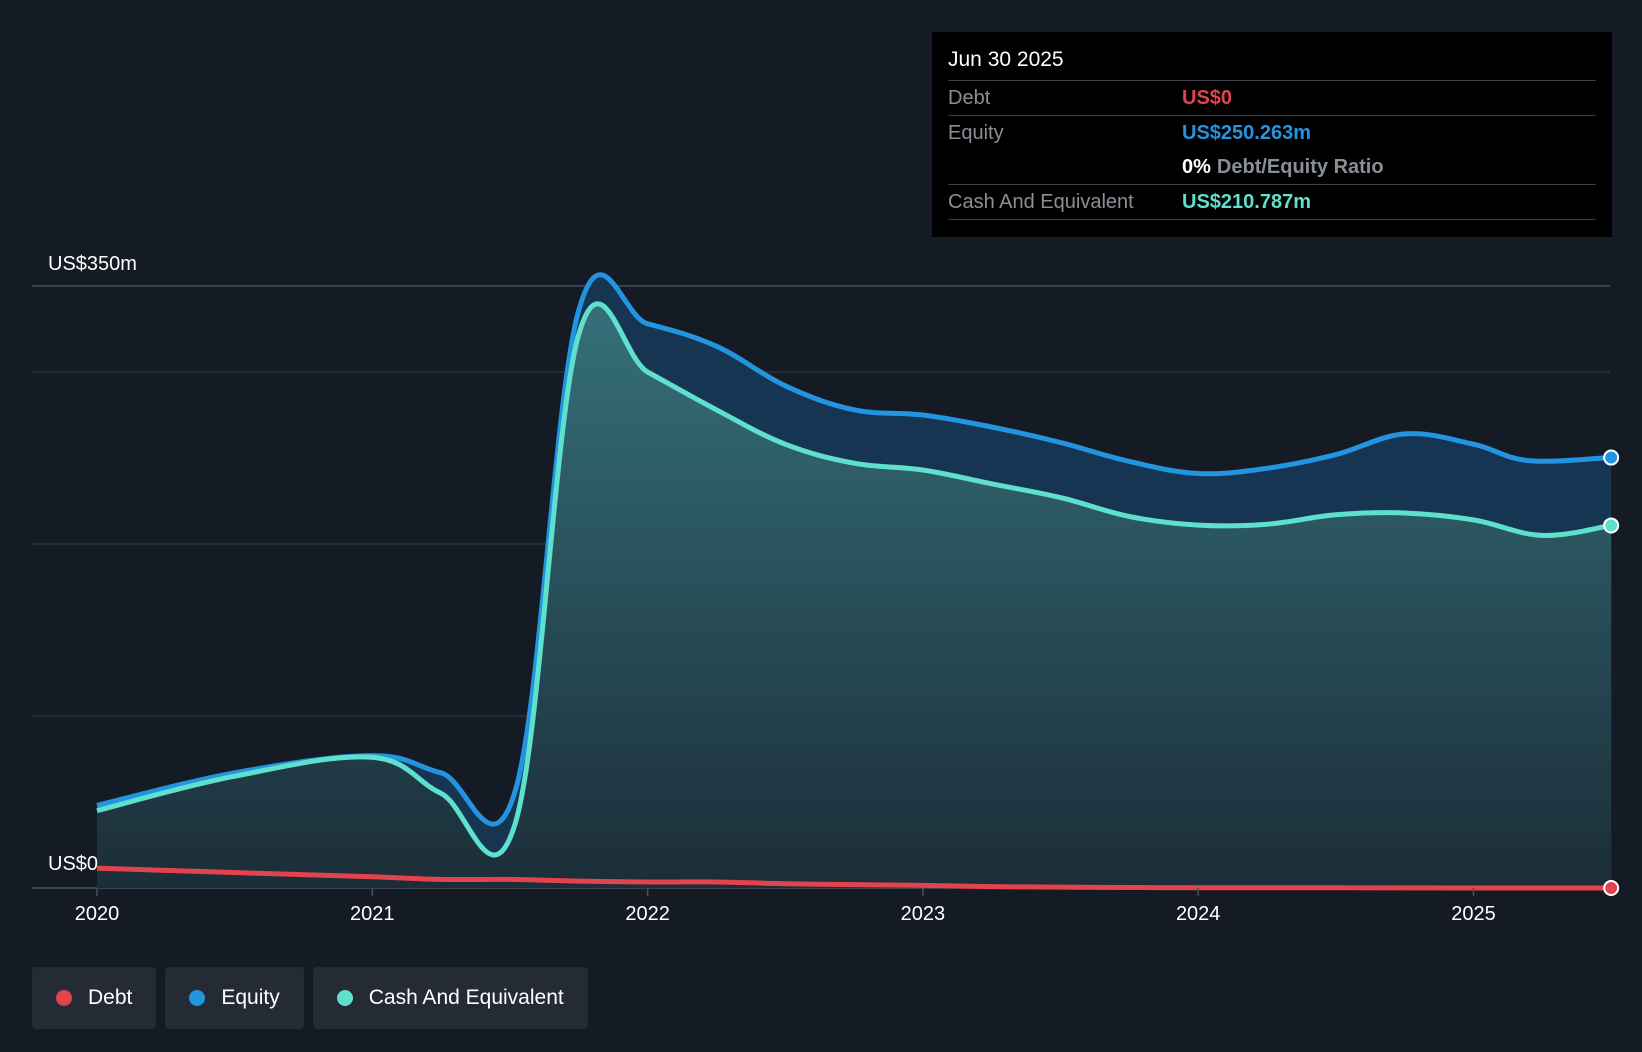 The image size is (1642, 1052). Describe the element at coordinates (64, 998) in the screenshot. I see `debt-dot-icon` at that location.